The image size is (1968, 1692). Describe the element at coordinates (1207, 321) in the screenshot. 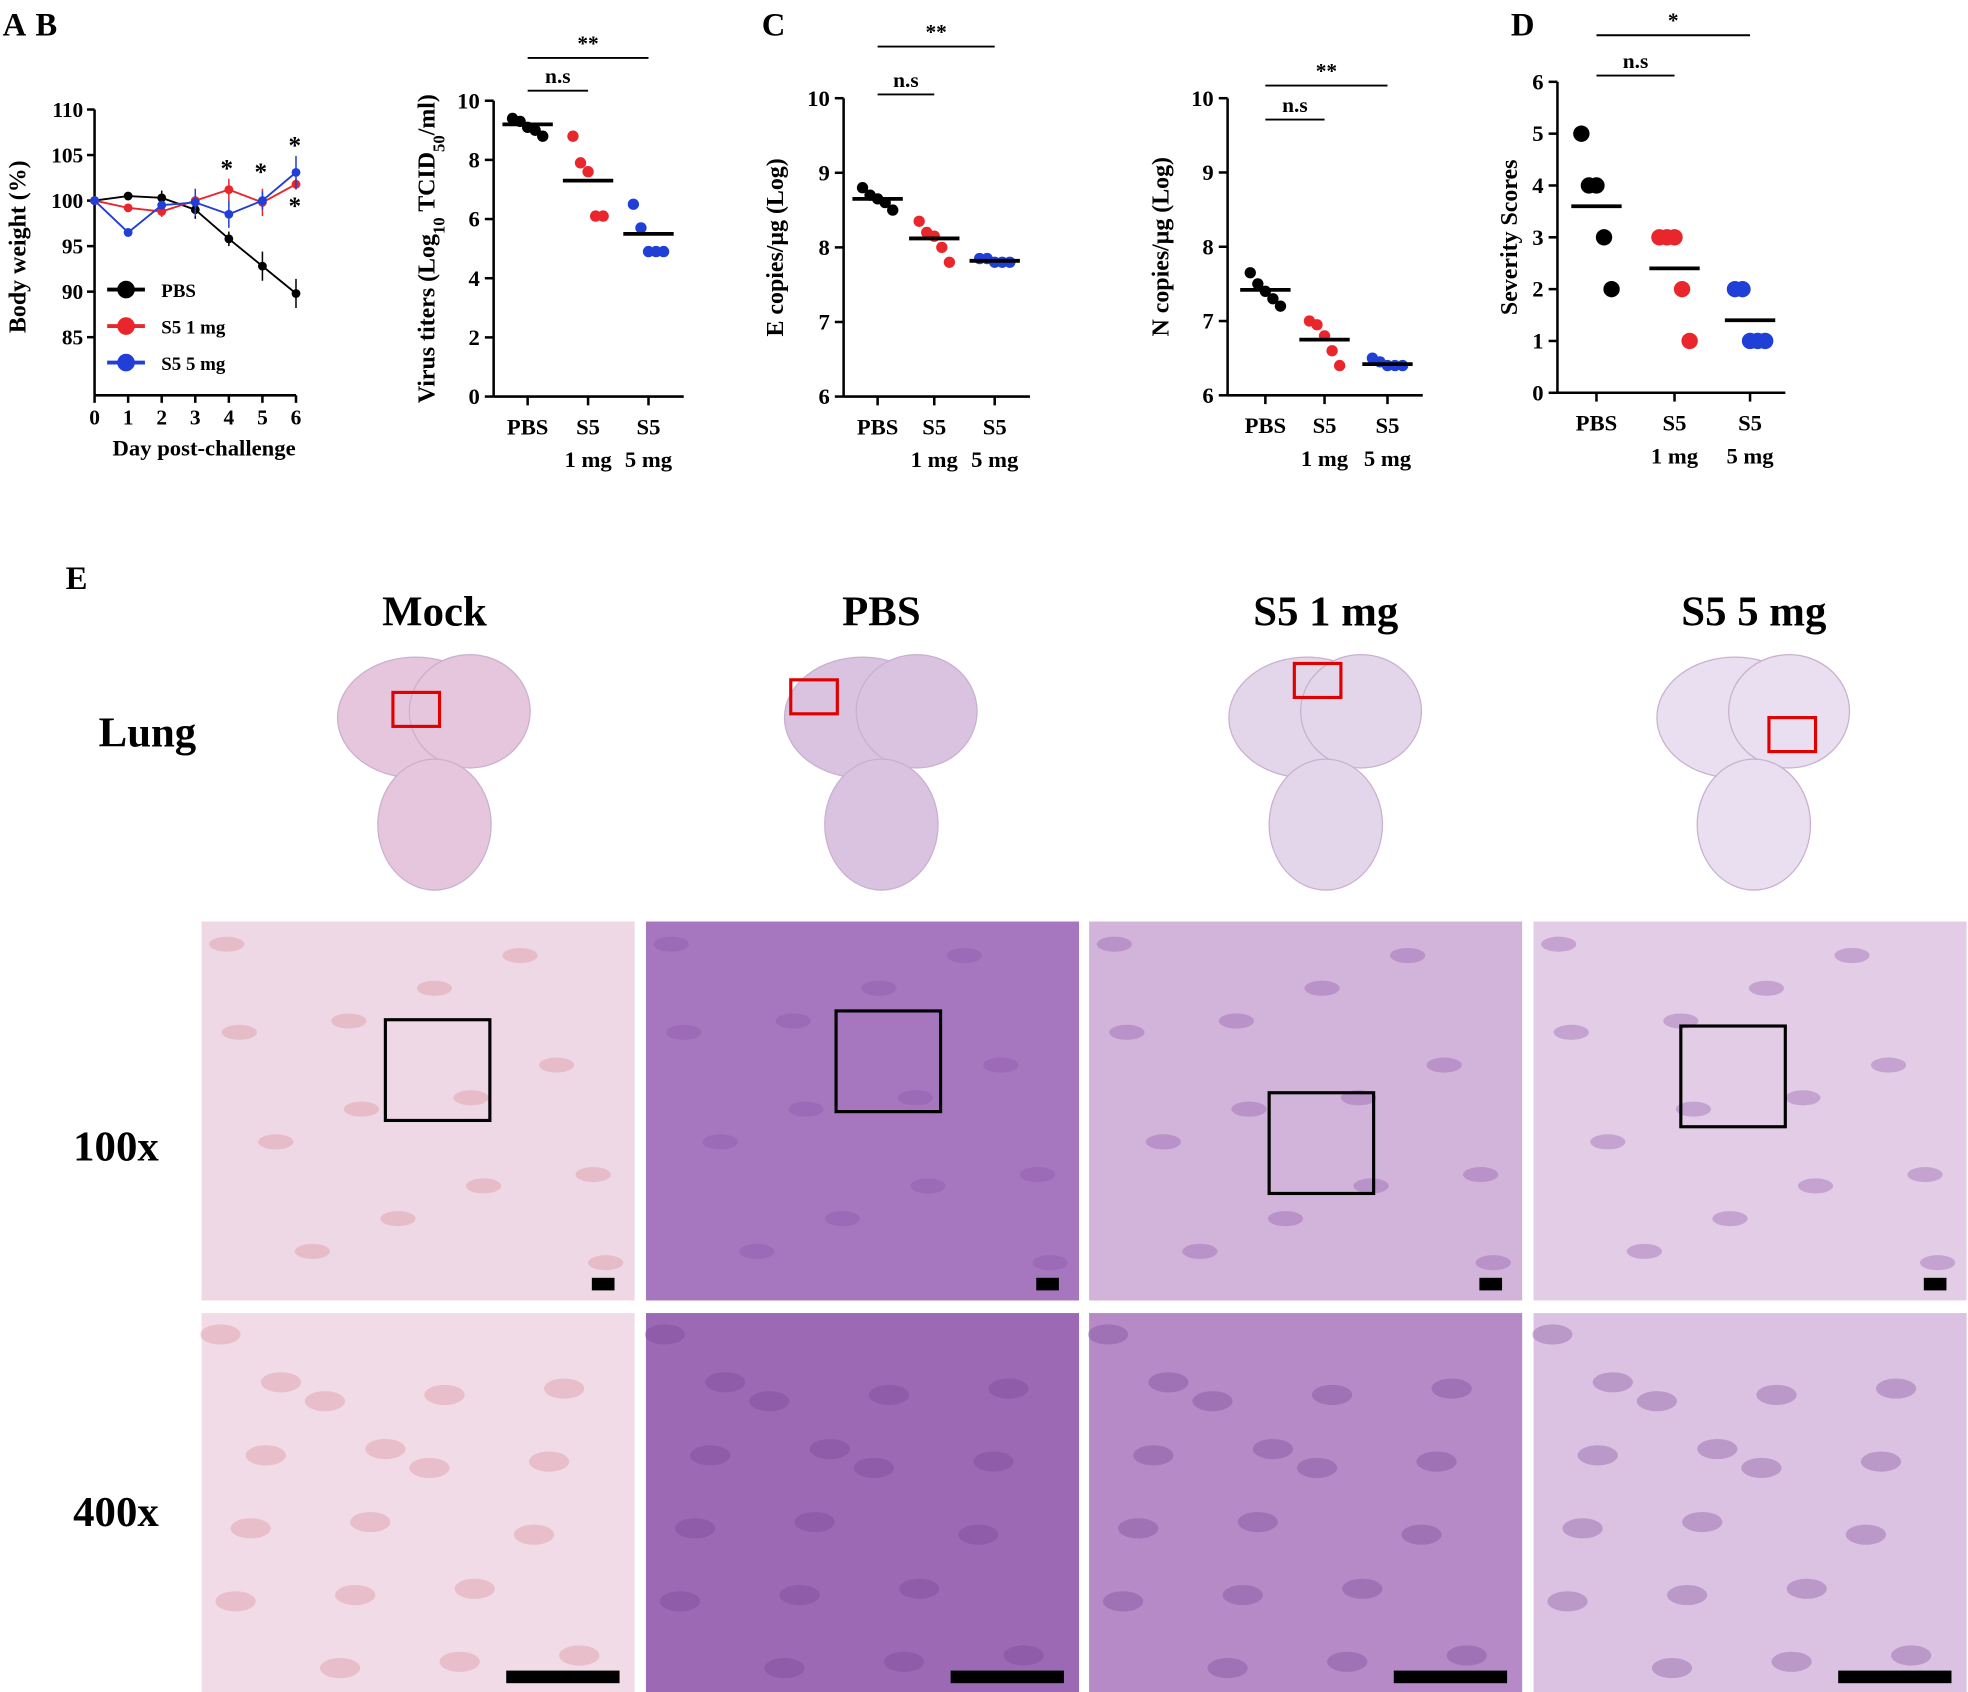

I see `y-tick-label: 7` at that location.